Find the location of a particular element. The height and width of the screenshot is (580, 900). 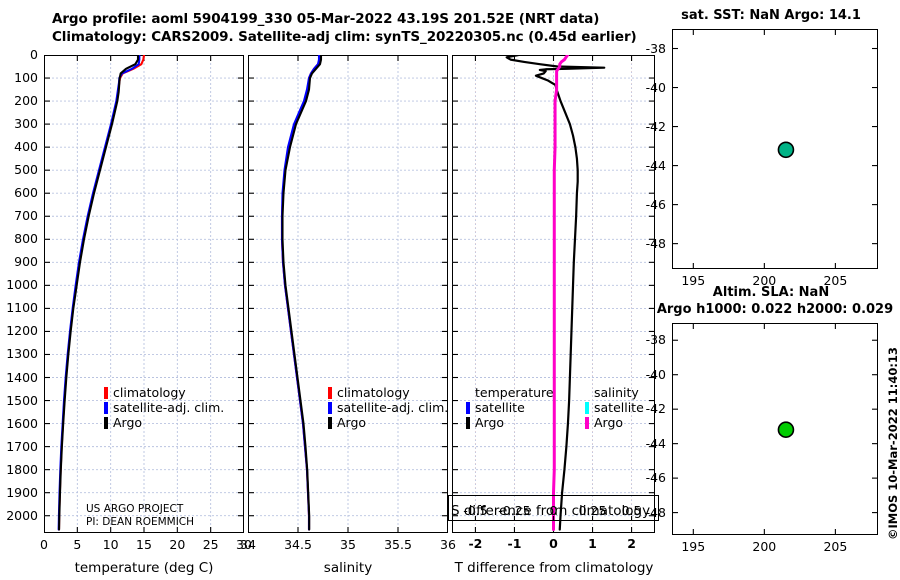

depth-tick-label: 500 is located at coordinates (26, 170).